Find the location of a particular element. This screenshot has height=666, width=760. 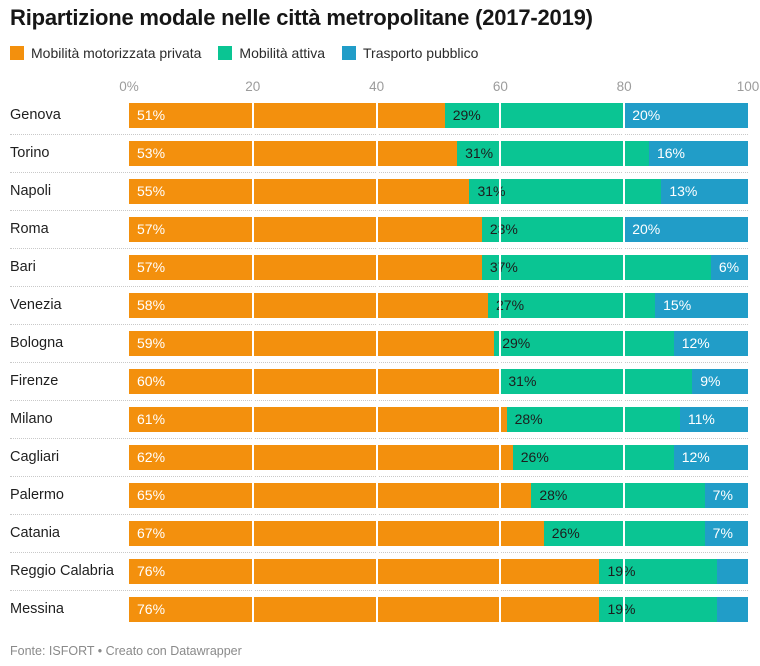

chart-row: Roma 57% 23% 20% is located at coordinates (379, 236).